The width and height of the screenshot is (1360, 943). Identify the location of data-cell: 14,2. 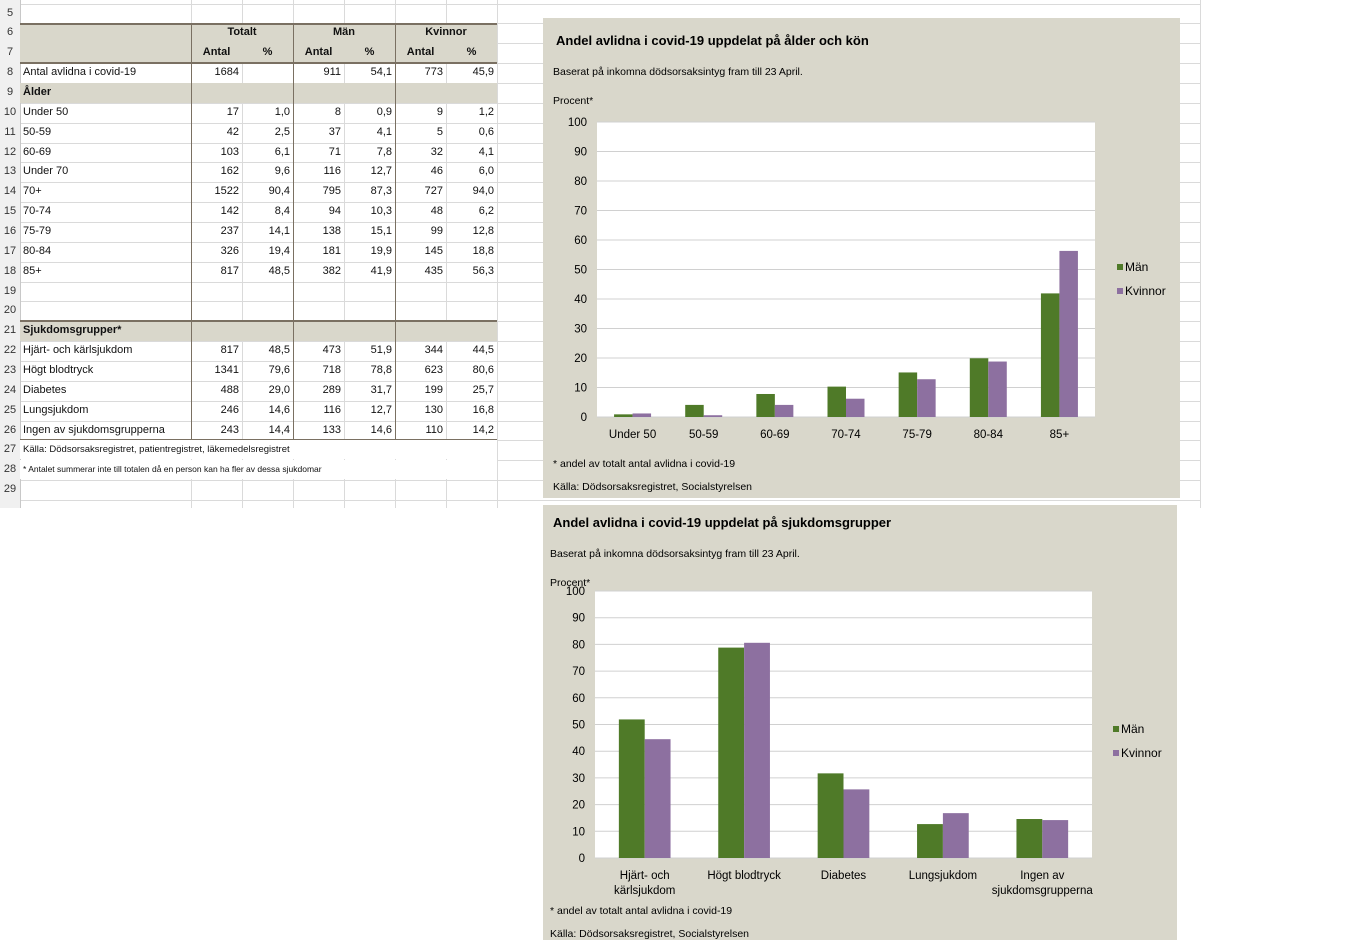
(483, 429).